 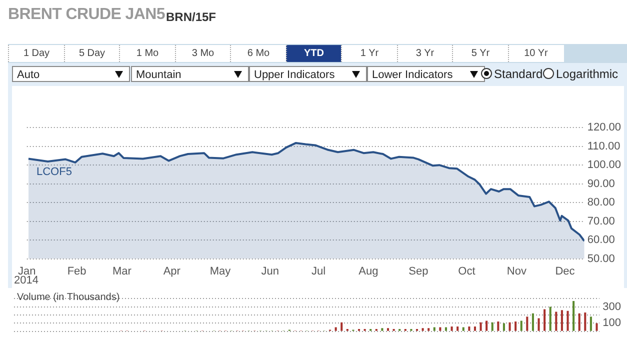 What do you see at coordinates (601, 258) in the screenshot?
I see `y-tick-label: 50.00` at bounding box center [601, 258].